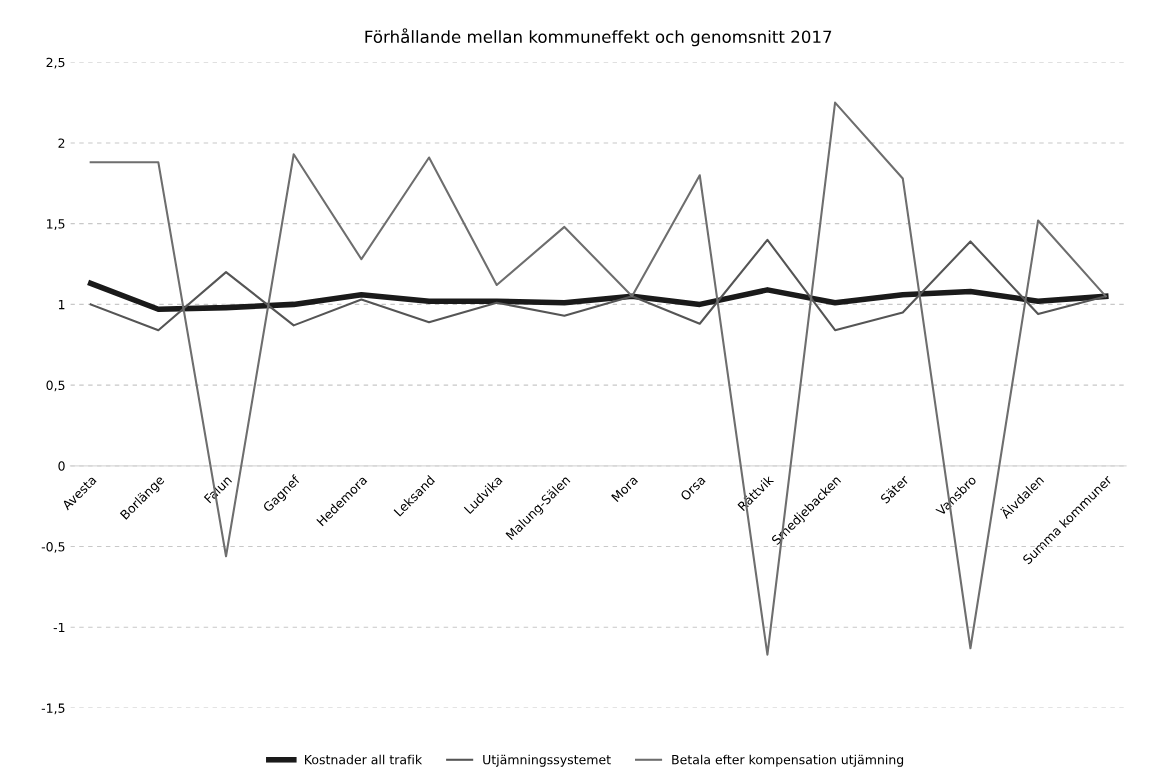  I want to click on y-tick-label: -1, so click(59, 627).